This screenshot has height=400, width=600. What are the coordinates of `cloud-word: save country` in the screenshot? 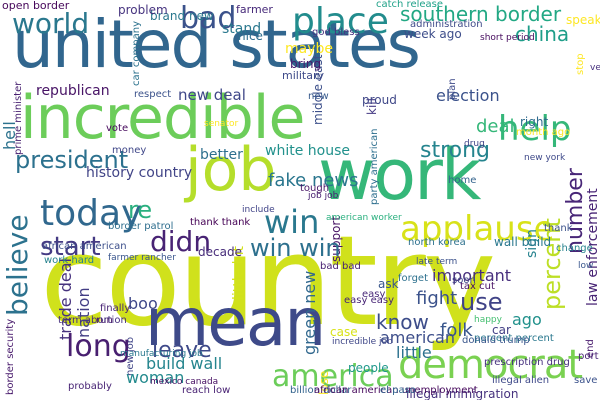 It's located at (587, 380).